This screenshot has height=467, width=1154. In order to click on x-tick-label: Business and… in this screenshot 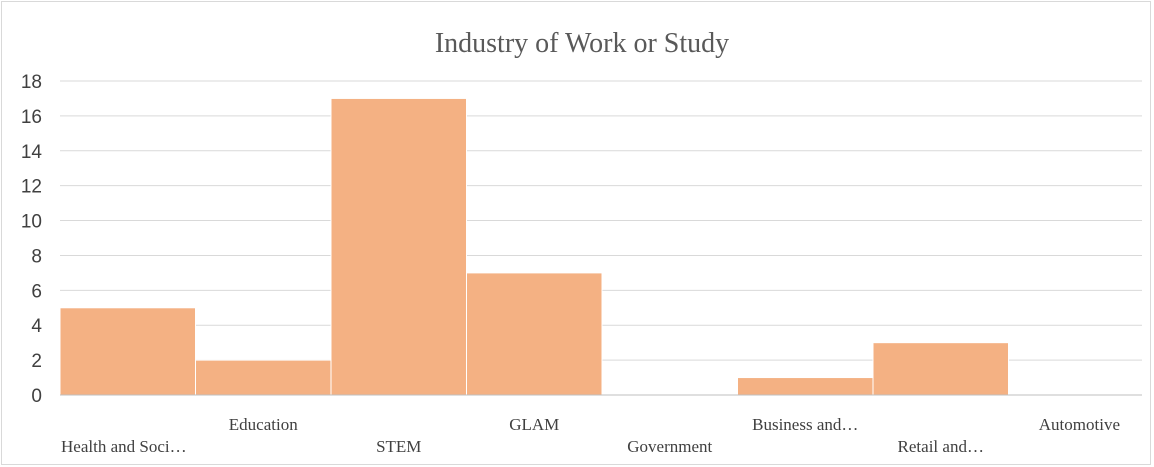, I will do `click(805, 424)`.